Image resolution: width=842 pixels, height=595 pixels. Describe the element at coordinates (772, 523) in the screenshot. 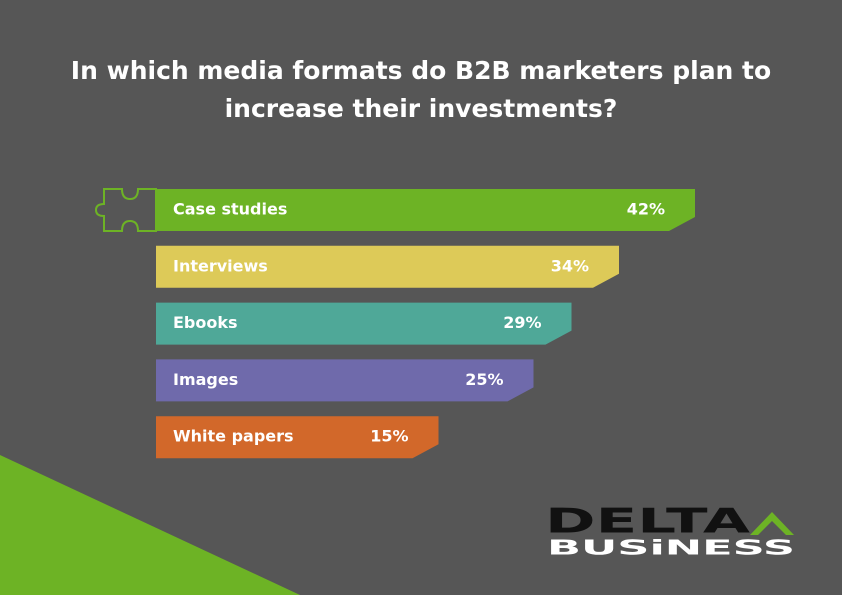

I see `logo-mark` at that location.